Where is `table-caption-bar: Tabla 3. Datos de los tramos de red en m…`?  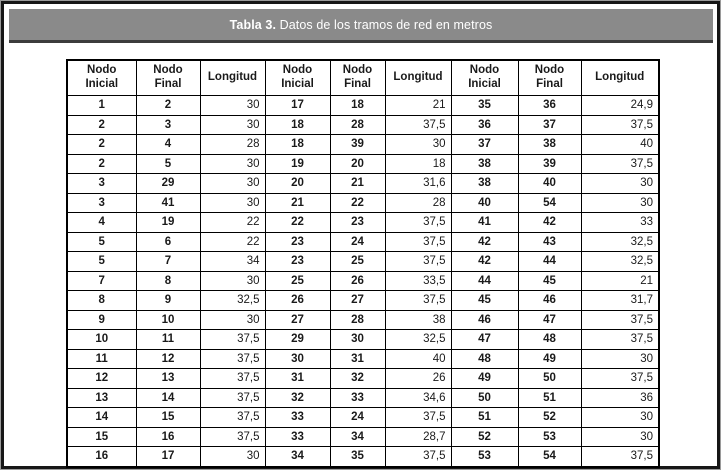
table-caption-bar: Tabla 3. Datos de los tramos de red en m… is located at coordinates (361, 26).